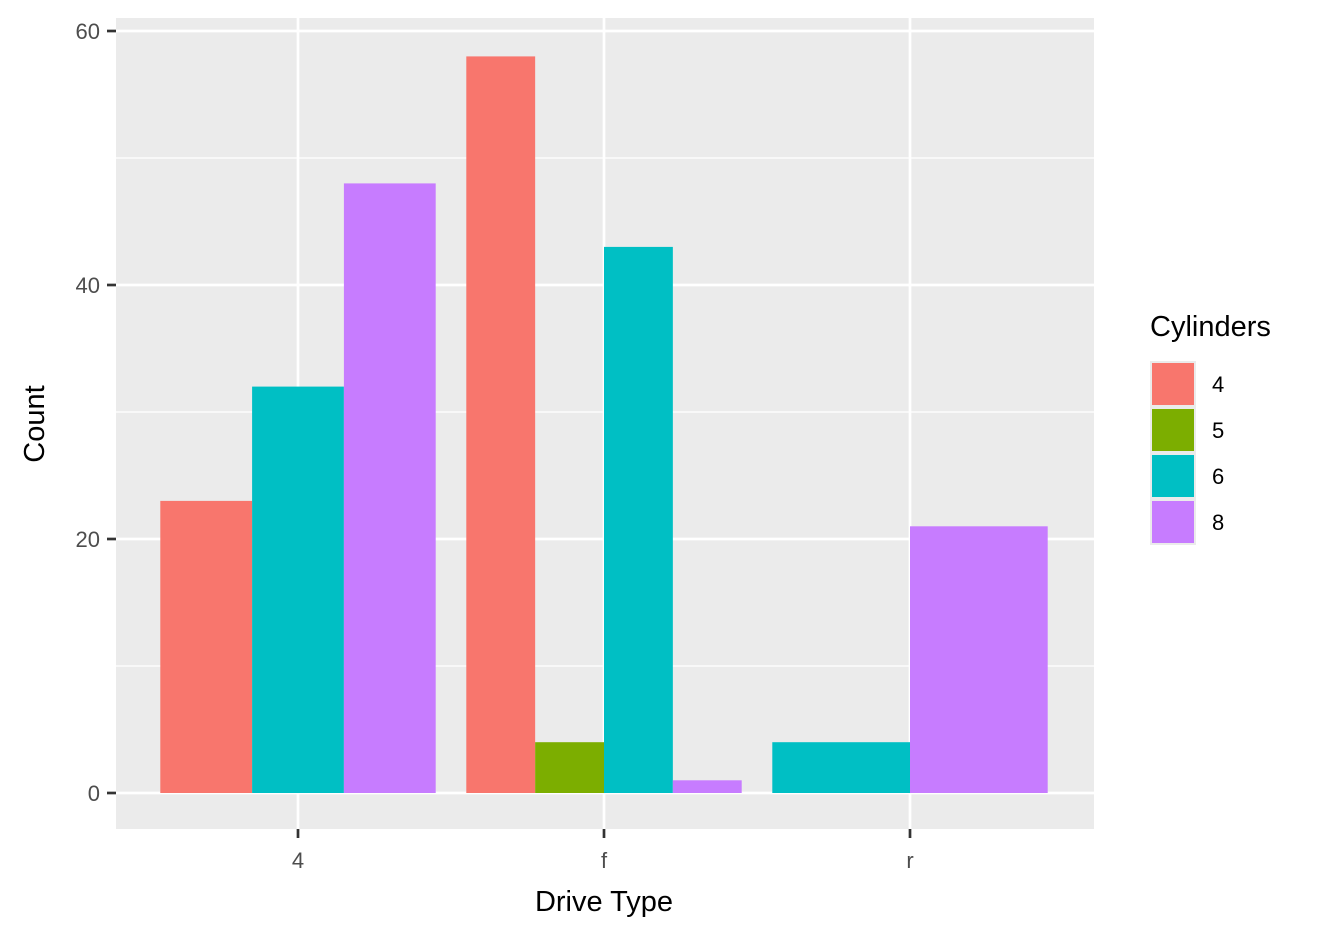  What do you see at coordinates (206, 646) in the screenshot?
I see `bar-4-cyl4` at bounding box center [206, 646].